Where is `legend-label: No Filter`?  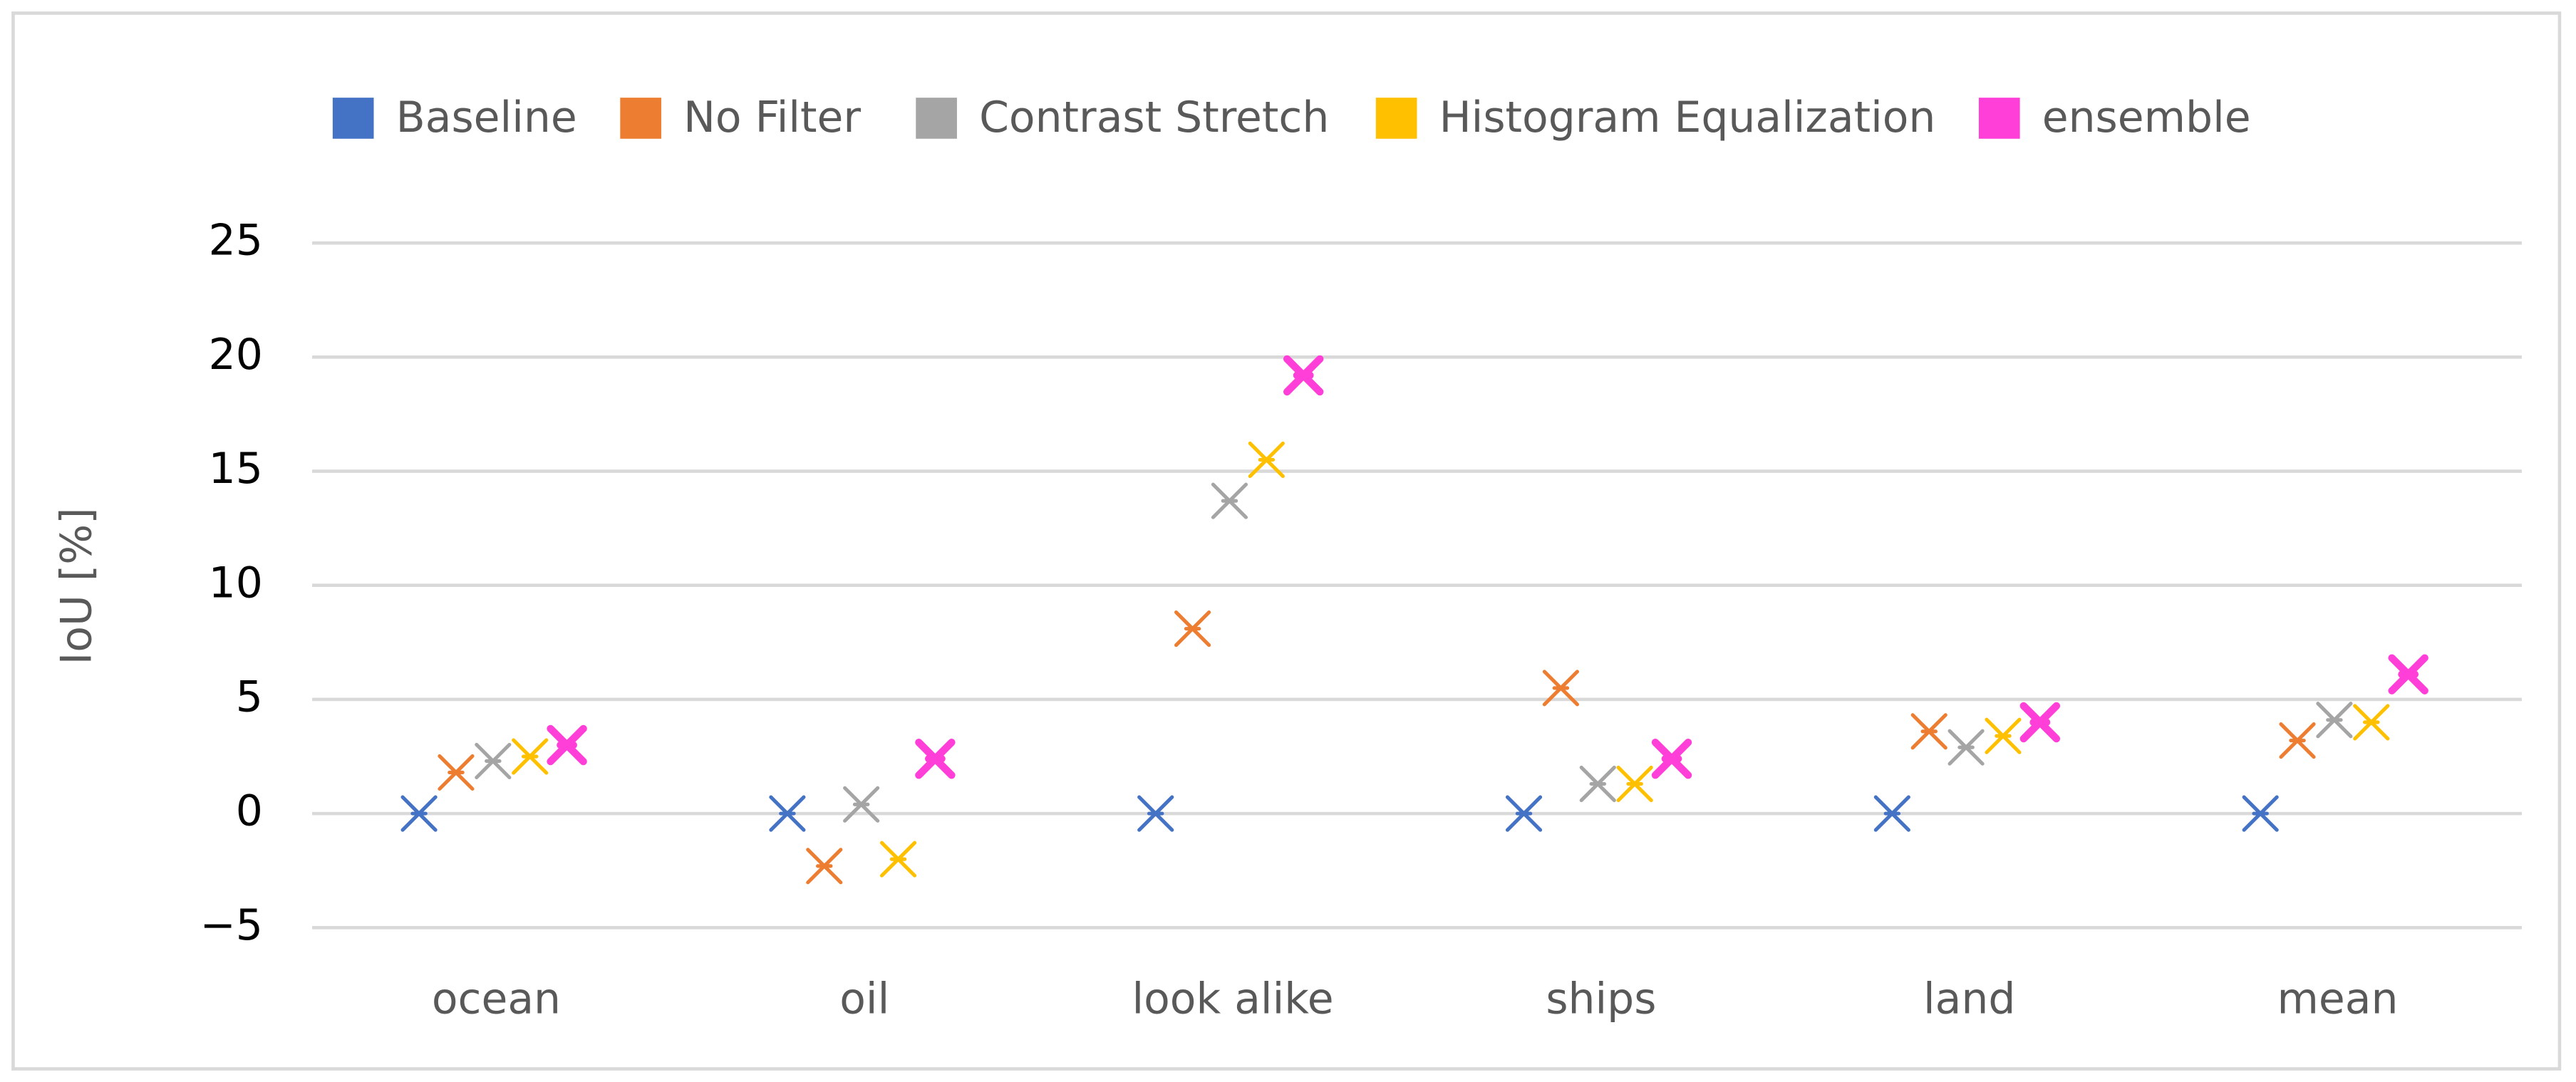 legend-label: No Filter is located at coordinates (772, 117).